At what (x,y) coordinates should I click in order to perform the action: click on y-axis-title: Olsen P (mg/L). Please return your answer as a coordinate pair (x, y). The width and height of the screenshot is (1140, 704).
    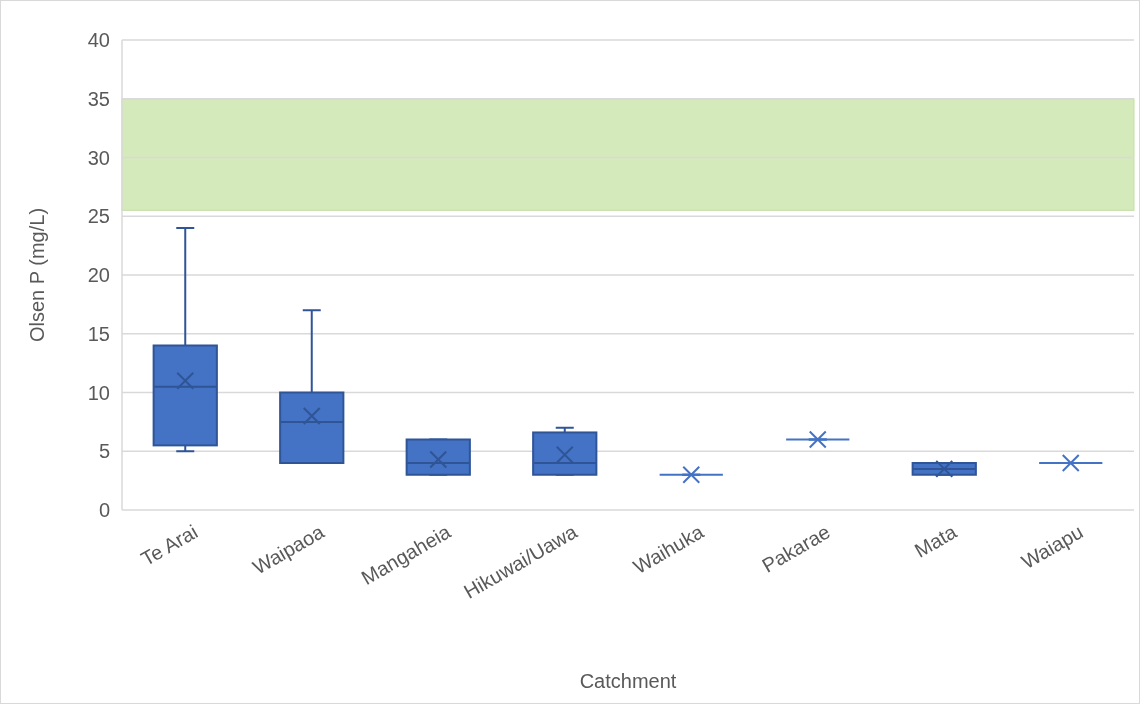
    Looking at the image, I should click on (37, 275).